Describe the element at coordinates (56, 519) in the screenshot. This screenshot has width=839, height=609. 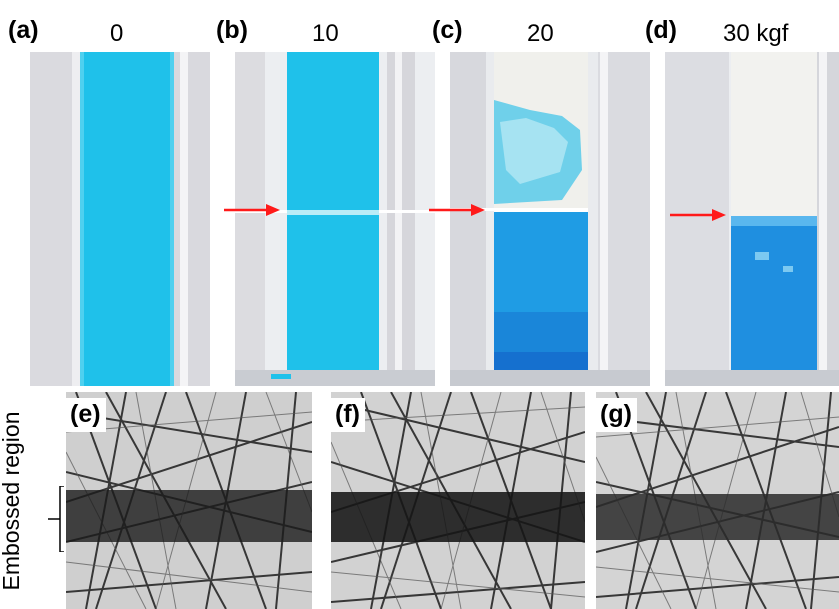
I see `embossed-region-bracket` at that location.